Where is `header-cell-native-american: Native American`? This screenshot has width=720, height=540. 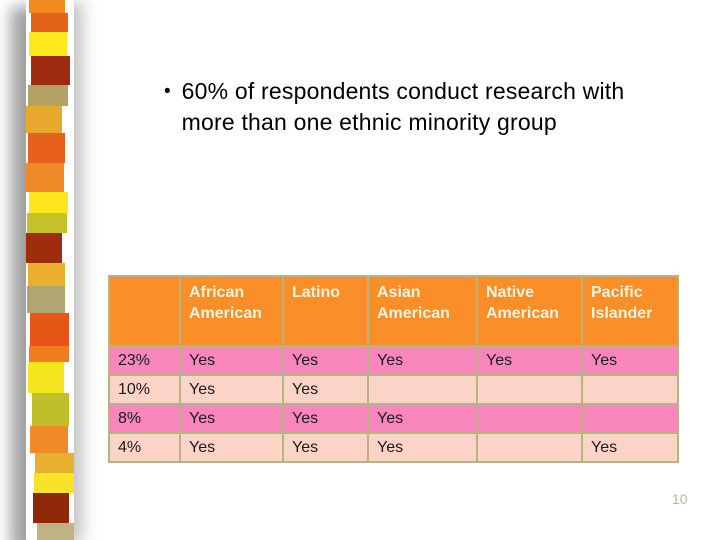 header-cell-native-american: Native American is located at coordinates (529, 311).